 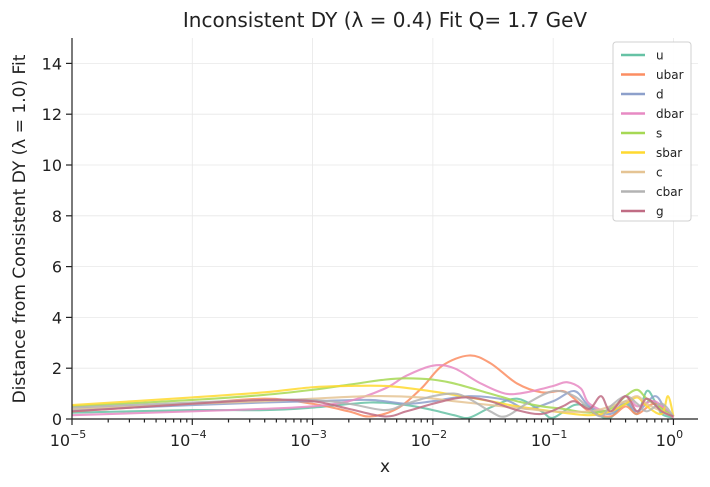 What do you see at coordinates (78, 434) in the screenshot?
I see `x-tick-exponent: −5` at bounding box center [78, 434].